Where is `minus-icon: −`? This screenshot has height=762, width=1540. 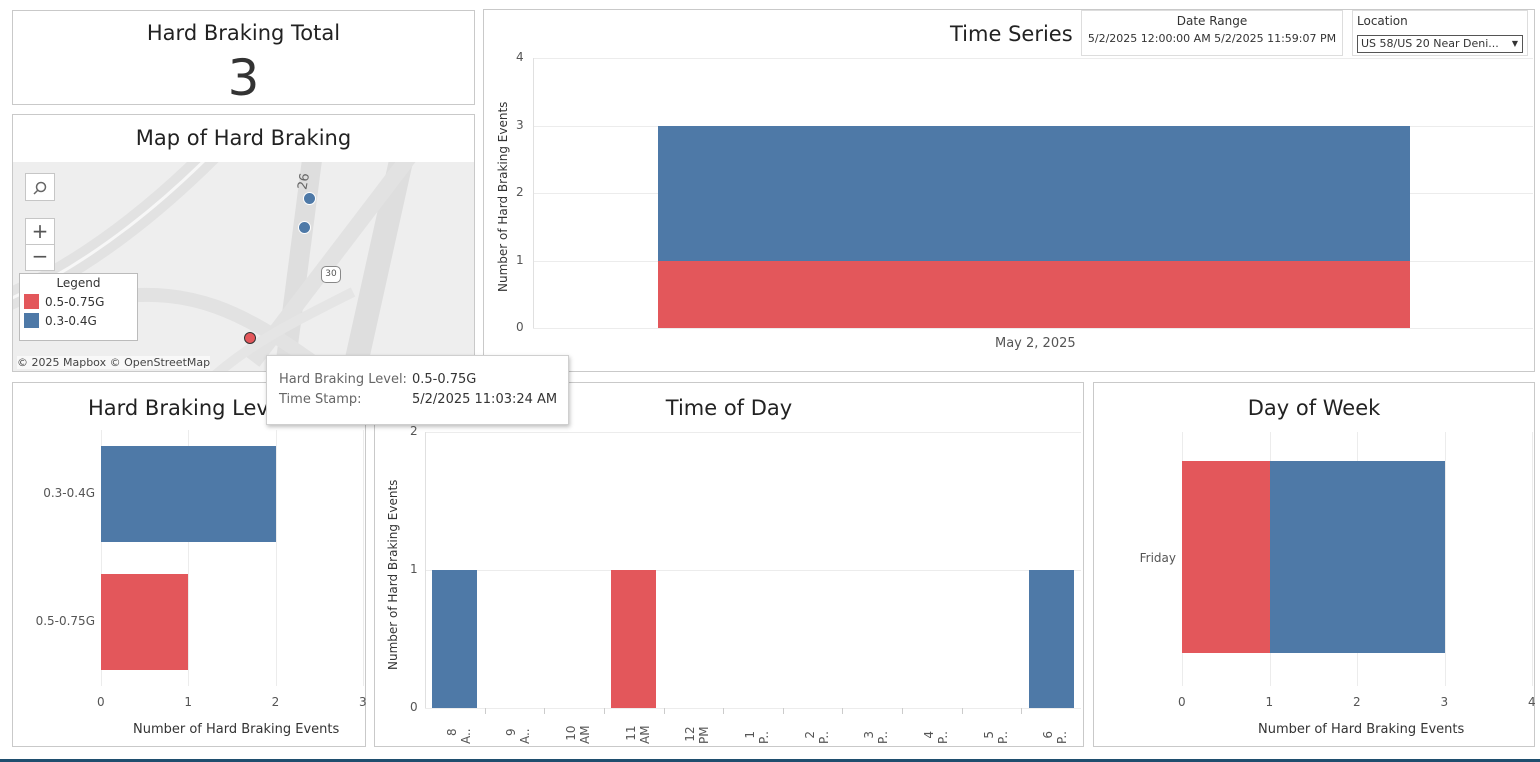 minus-icon: − is located at coordinates (40, 256).